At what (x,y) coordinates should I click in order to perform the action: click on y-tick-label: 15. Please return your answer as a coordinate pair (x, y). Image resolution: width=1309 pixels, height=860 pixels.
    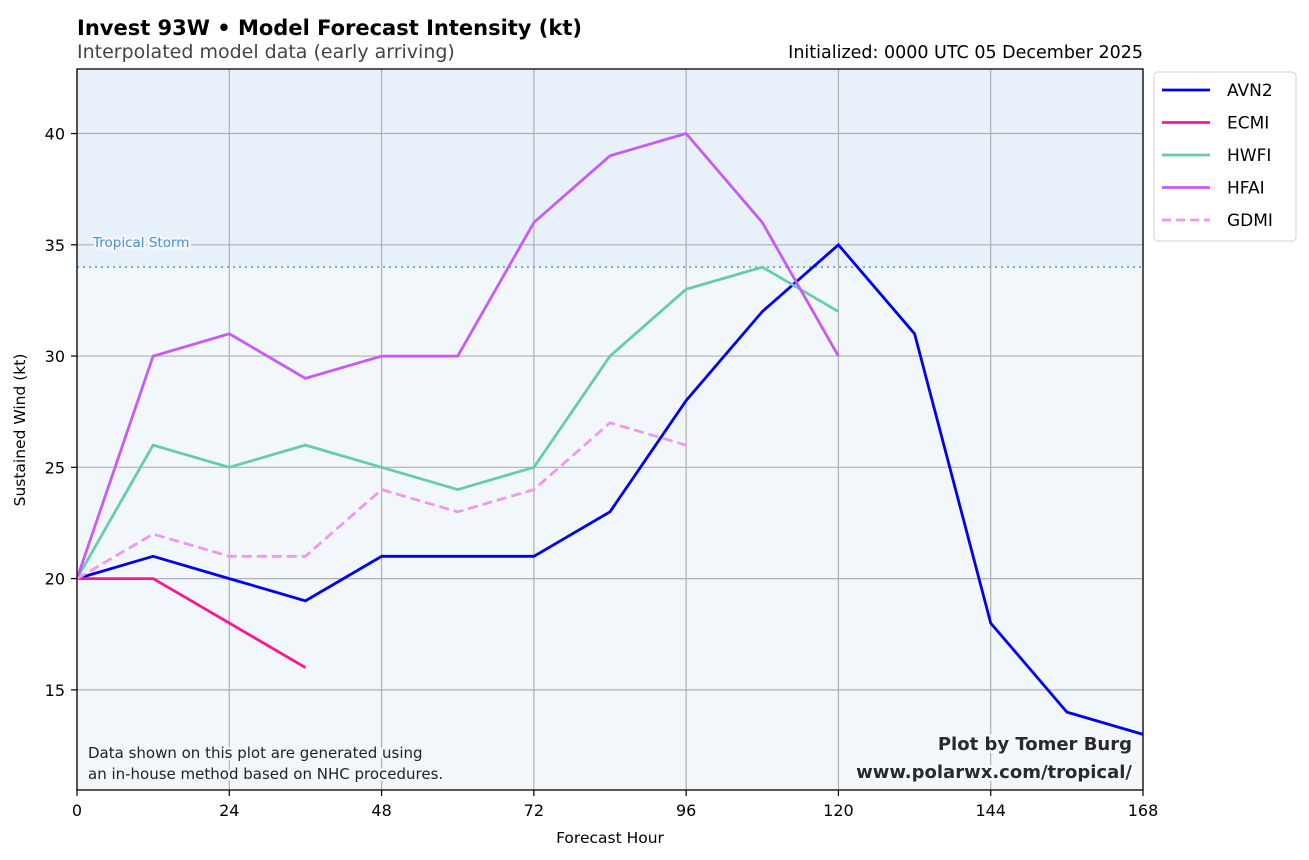
    Looking at the image, I should click on (55, 690).